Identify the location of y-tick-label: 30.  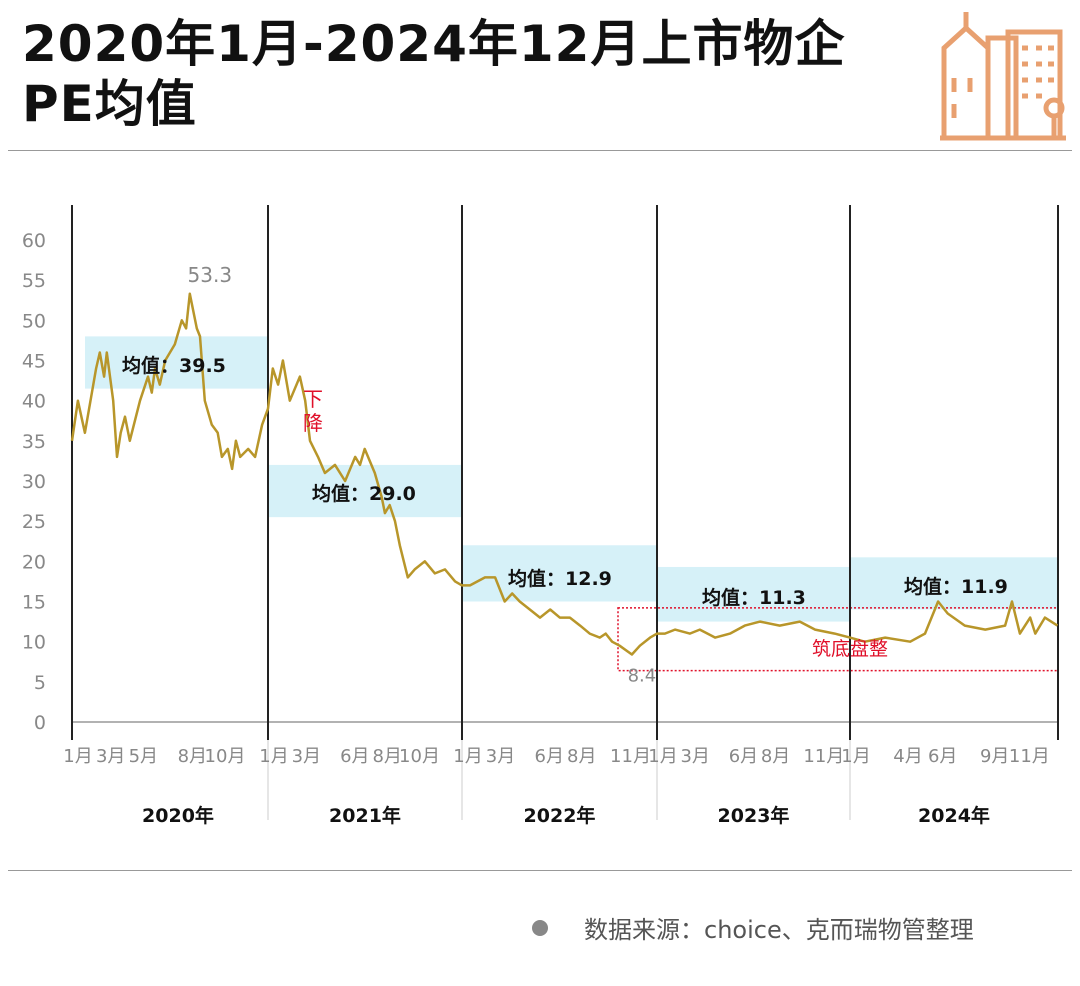
(34, 482).